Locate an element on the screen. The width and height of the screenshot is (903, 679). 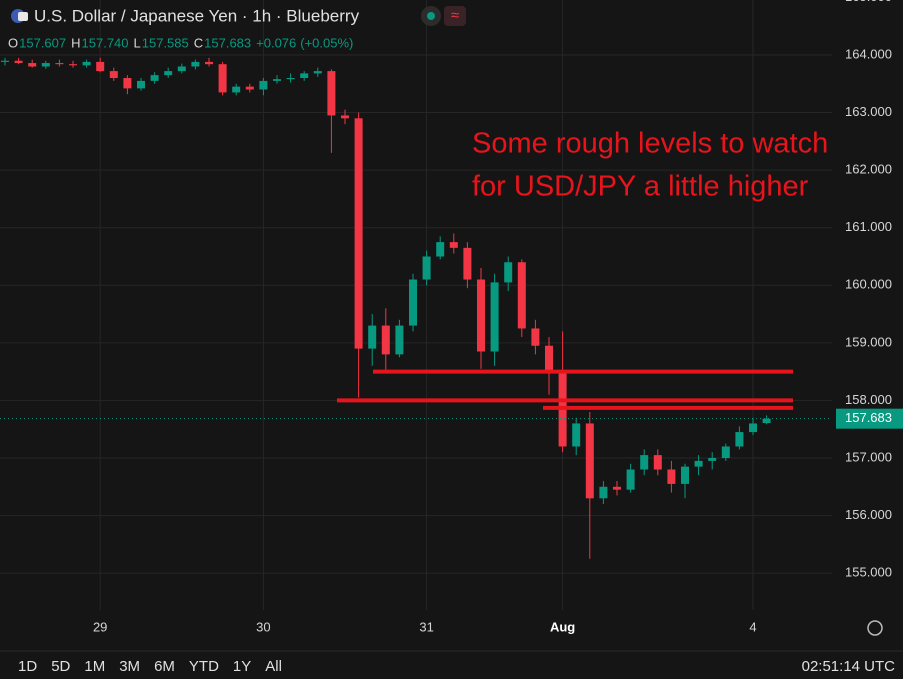
ohlc-label: O is located at coordinates (13, 42).